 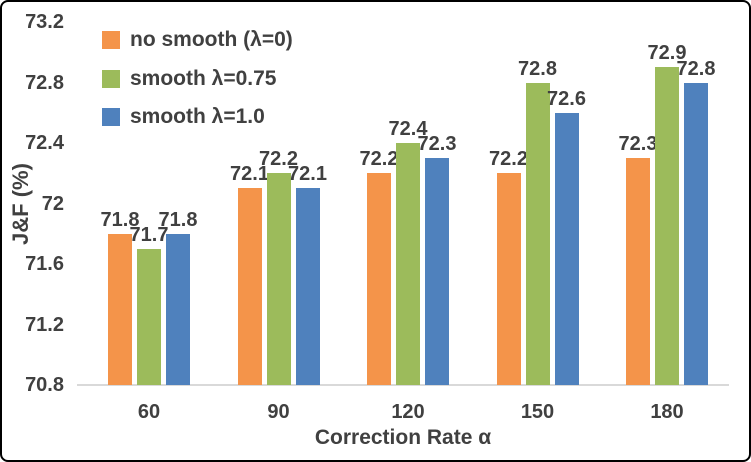 What do you see at coordinates (379, 279) in the screenshot?
I see `bar-120-series0` at bounding box center [379, 279].